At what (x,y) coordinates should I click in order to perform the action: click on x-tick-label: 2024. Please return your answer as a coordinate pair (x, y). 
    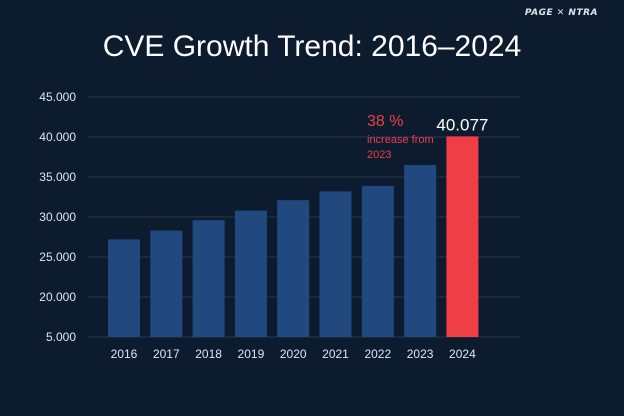
    Looking at the image, I should click on (462, 354).